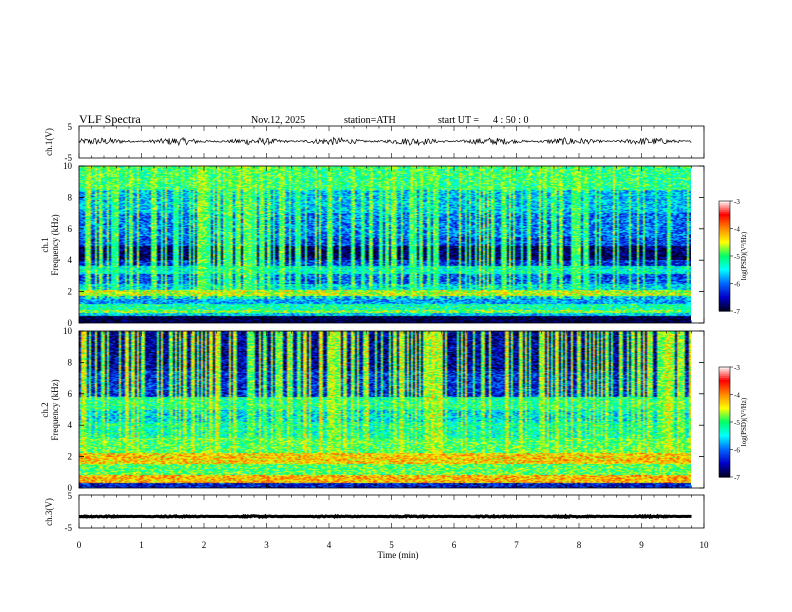 The height and width of the screenshot is (612, 792). I want to click on time-tick-label: 5, so click(391, 545).